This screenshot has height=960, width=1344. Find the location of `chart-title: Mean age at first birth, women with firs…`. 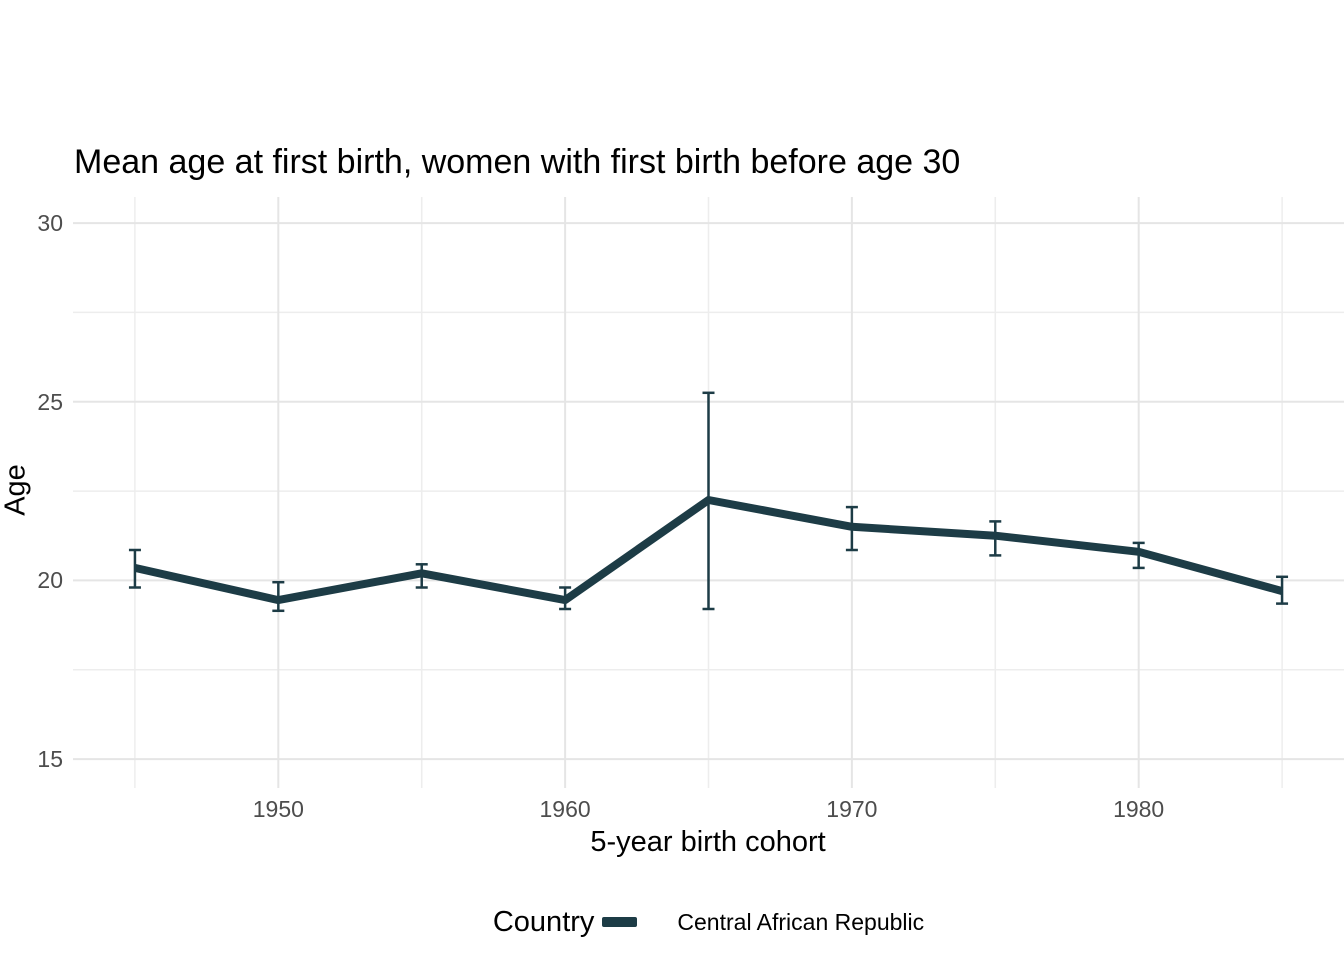

chart-title: Mean age at first birth, women with firs… is located at coordinates (517, 162).